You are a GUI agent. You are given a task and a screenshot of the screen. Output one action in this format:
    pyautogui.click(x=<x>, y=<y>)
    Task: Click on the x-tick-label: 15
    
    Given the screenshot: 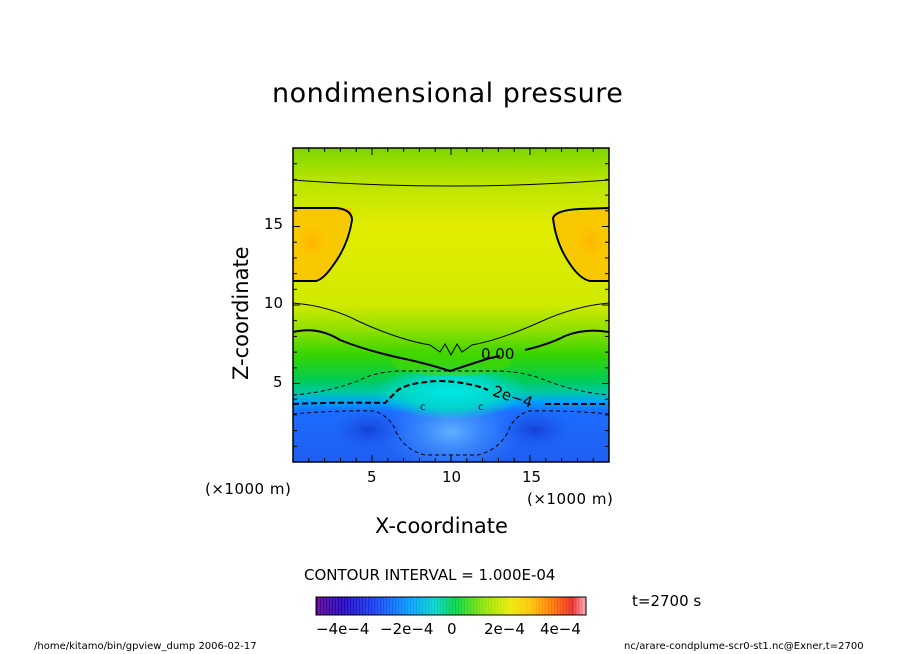 What is the action you would take?
    pyautogui.click(x=532, y=477)
    